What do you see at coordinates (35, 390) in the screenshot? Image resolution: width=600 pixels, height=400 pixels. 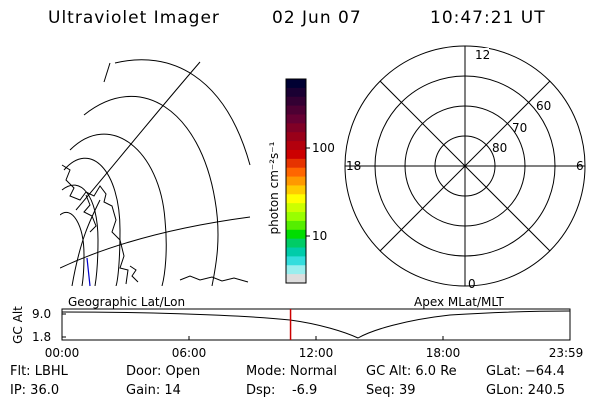 I see `ip-status: IP: 36.0` at bounding box center [35, 390].